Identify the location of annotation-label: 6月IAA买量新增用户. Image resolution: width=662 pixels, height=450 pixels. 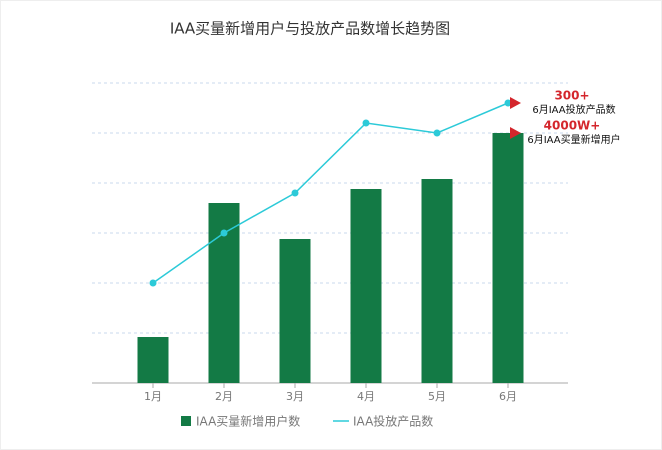
(573, 139).